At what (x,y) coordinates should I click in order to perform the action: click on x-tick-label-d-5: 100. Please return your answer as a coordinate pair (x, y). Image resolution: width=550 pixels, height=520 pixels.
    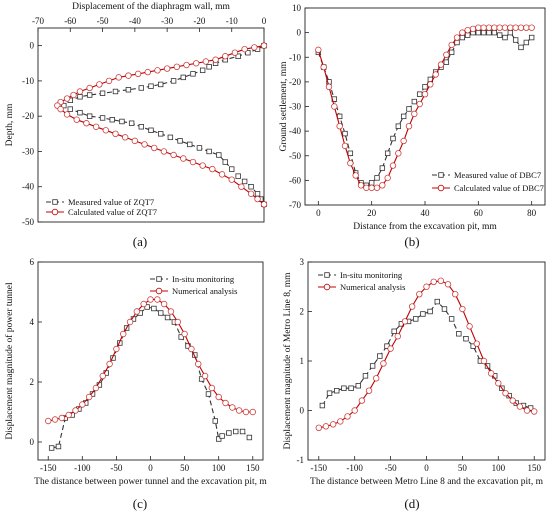
    Looking at the image, I should click on (499, 468).